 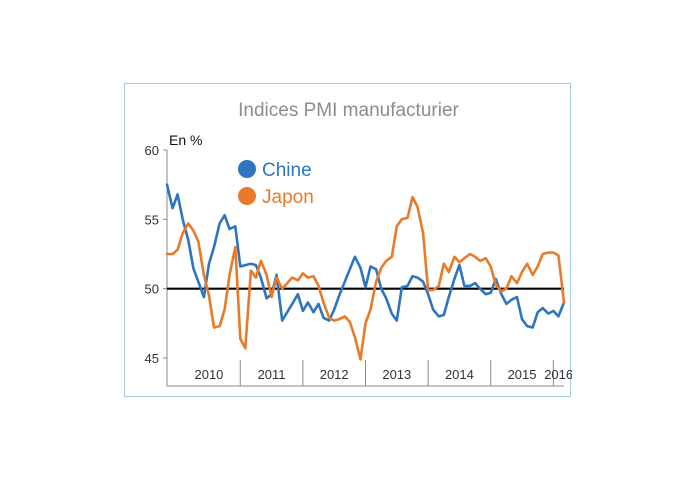 What do you see at coordinates (152, 289) in the screenshot?
I see `y-tick-label: 50` at bounding box center [152, 289].